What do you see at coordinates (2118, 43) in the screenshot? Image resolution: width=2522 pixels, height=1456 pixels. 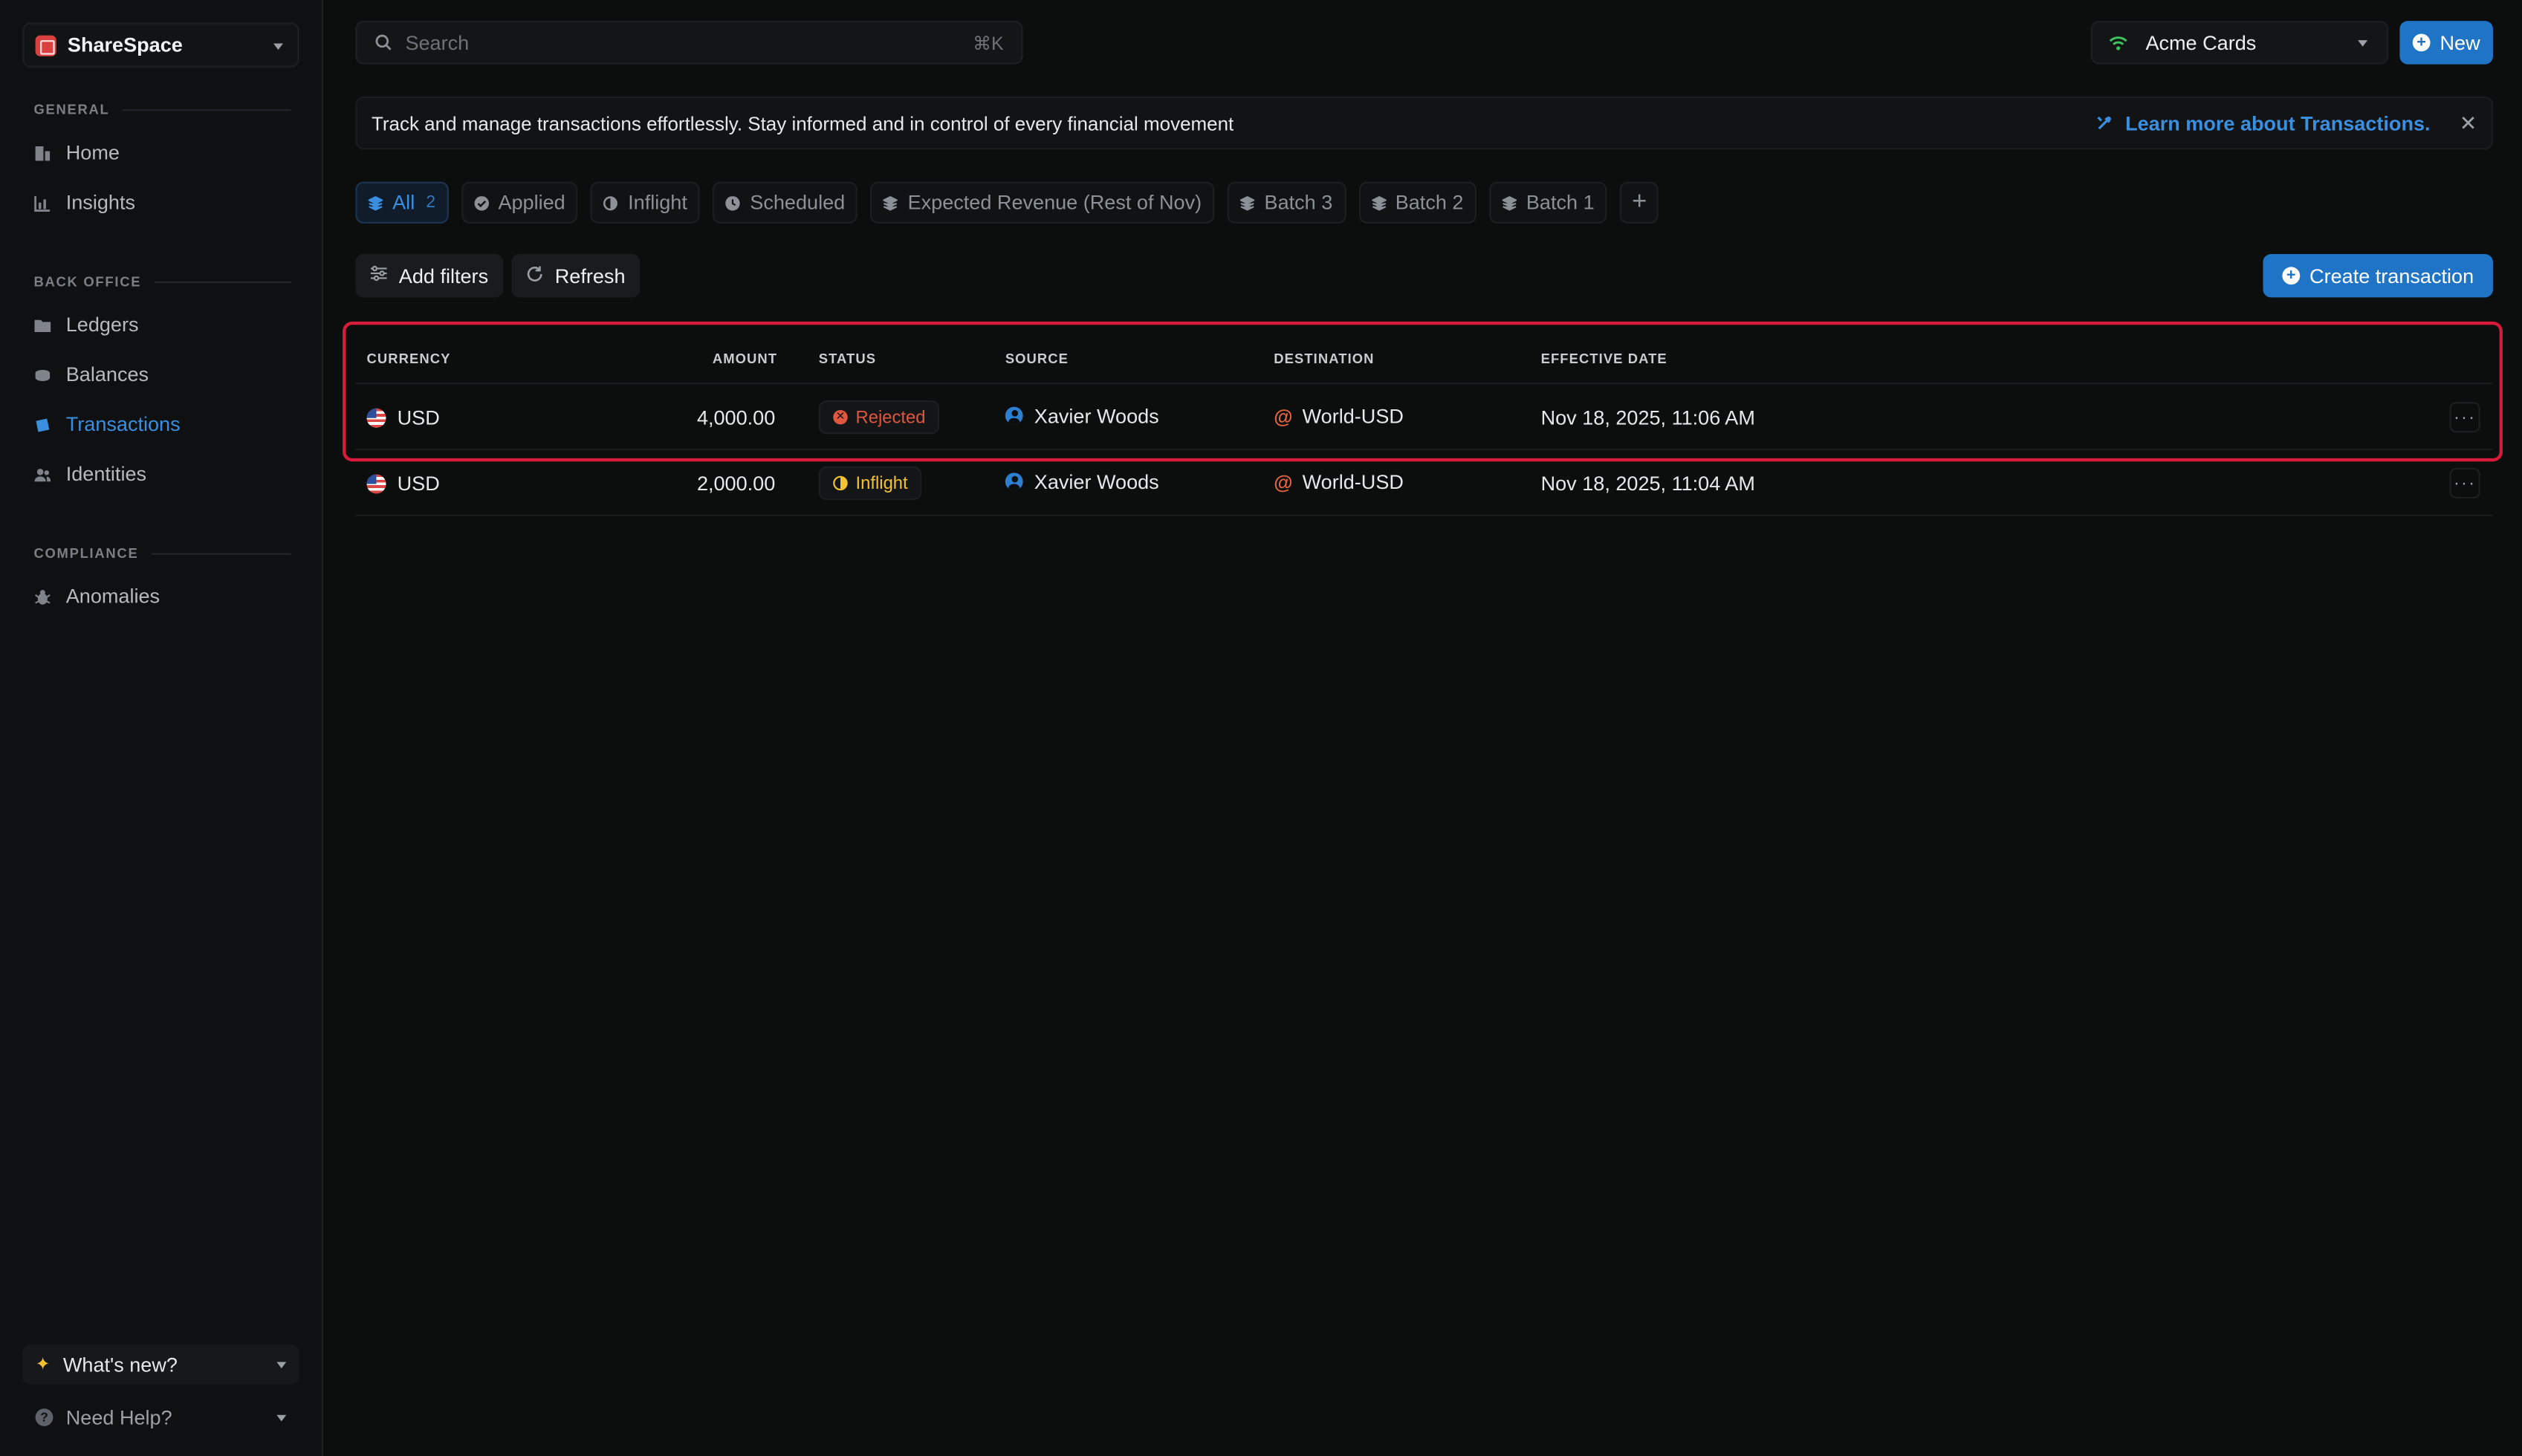 I see `wifi-icon` at bounding box center [2118, 43].